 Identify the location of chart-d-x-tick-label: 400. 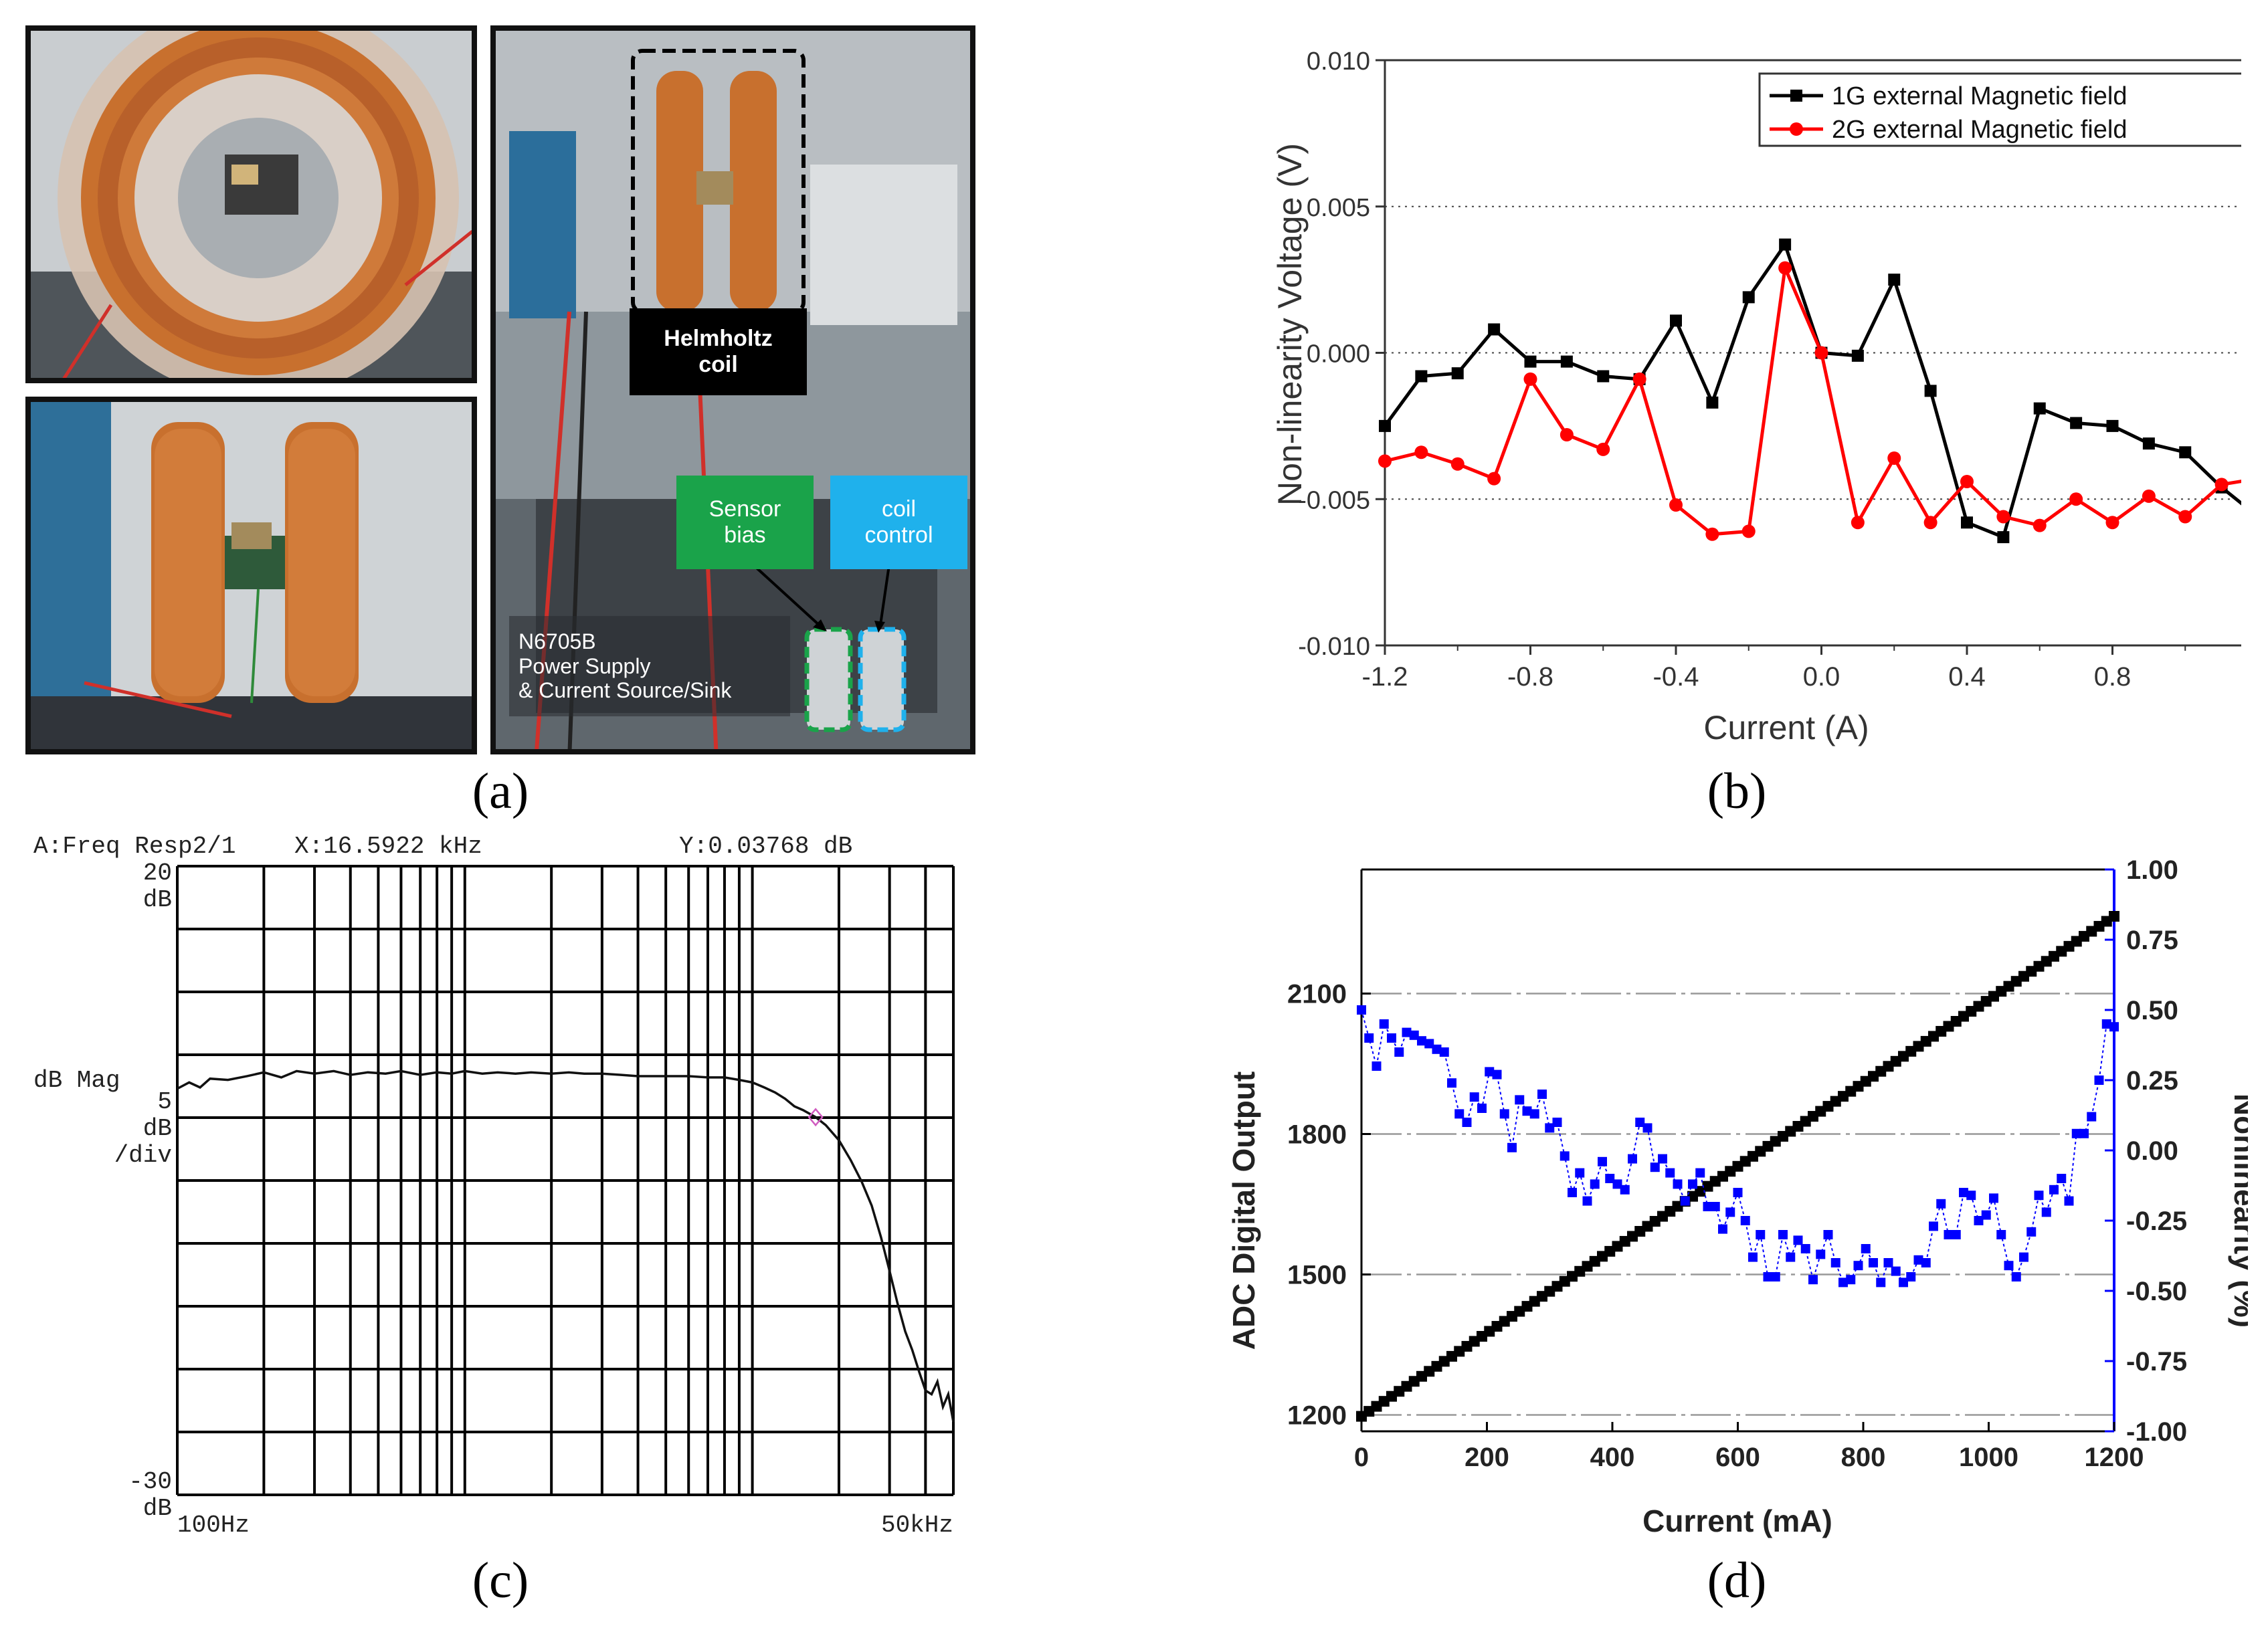
(1612, 1458).